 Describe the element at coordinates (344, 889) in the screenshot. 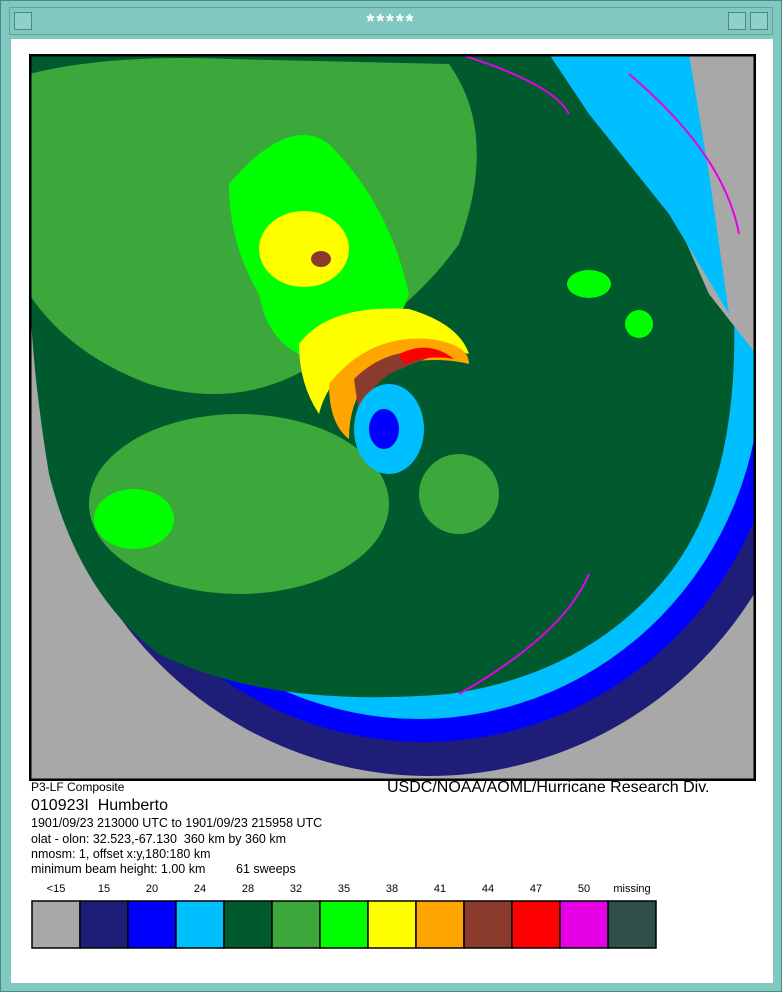

I see `legend-label: 35` at that location.